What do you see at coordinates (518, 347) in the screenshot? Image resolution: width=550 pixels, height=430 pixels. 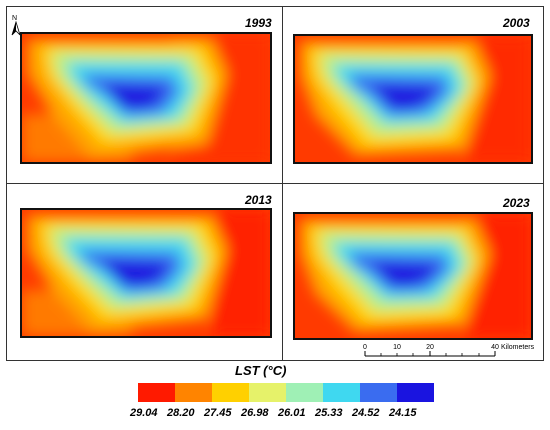 I see `scale-unit-label: Kilometers` at bounding box center [518, 347].